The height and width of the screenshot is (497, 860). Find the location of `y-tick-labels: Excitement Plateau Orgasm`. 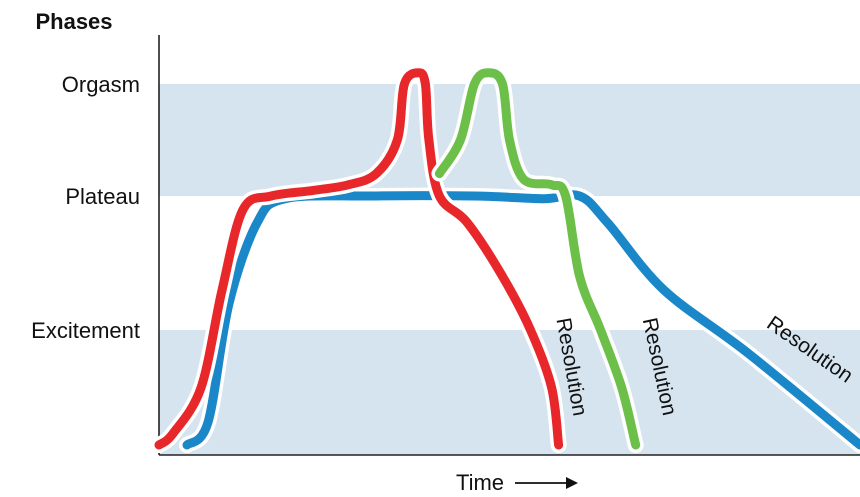

y-tick-labels: Excitement Plateau Orgasm is located at coordinates (85, 207).